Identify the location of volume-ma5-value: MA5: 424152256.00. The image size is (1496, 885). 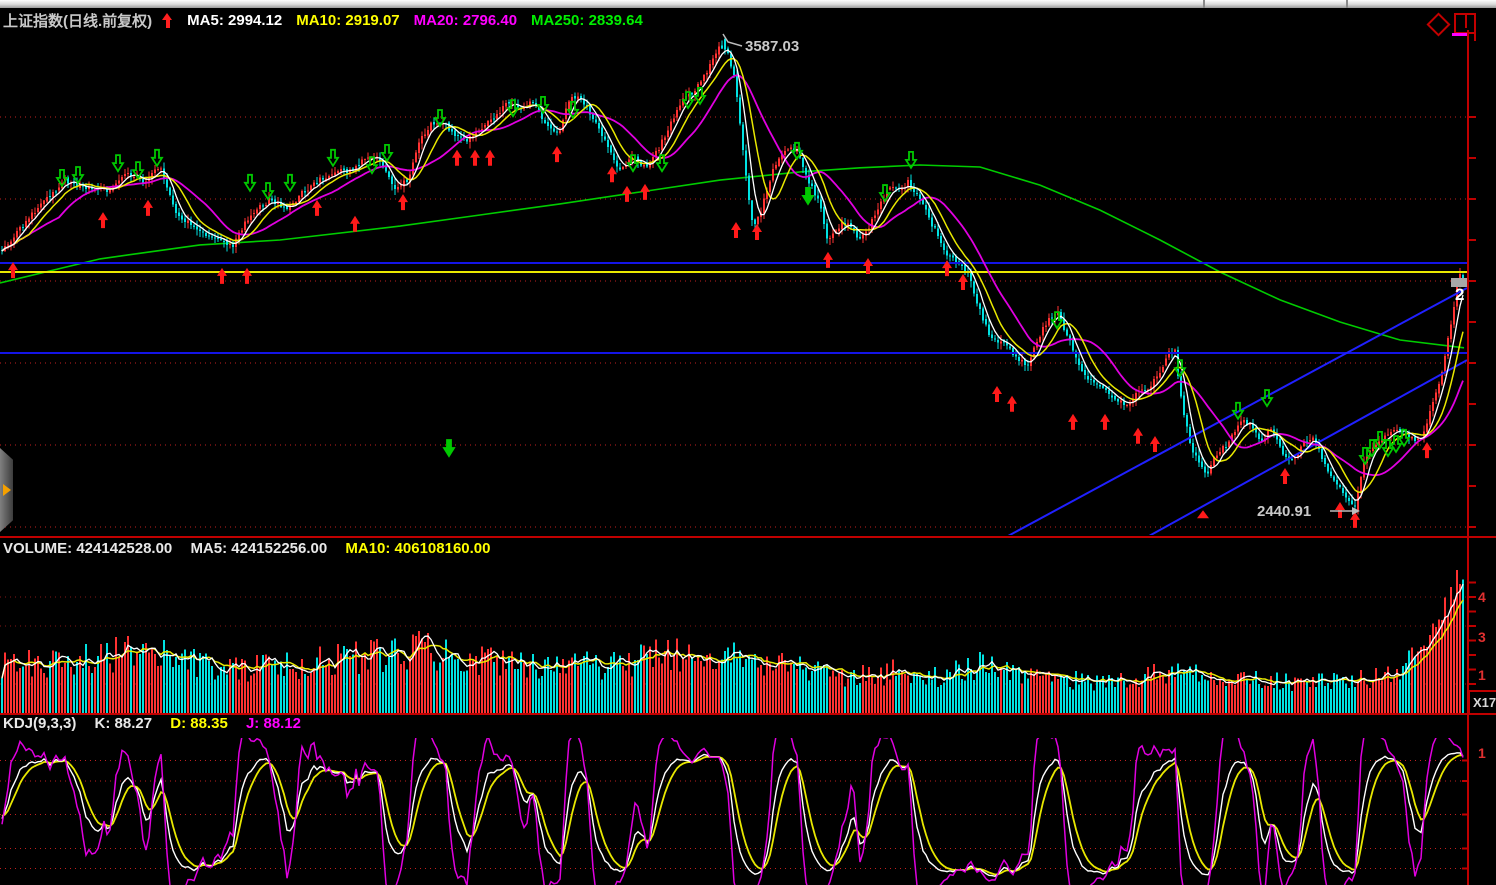
(259, 548).